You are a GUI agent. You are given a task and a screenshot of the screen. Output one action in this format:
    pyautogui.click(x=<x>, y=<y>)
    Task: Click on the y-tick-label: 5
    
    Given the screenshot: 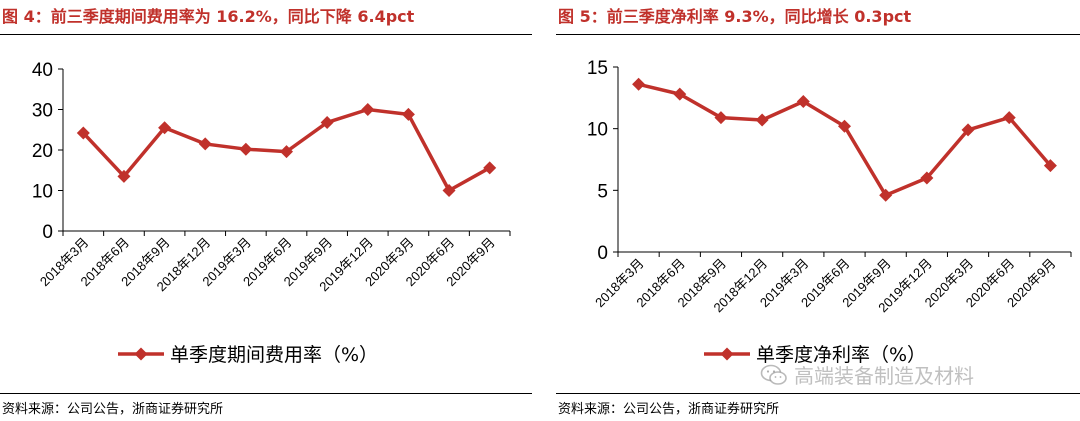 What is the action you would take?
    pyautogui.click(x=602, y=191)
    